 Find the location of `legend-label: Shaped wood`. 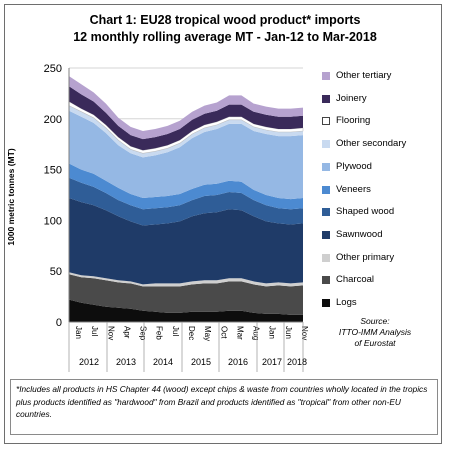

legend-label: Shaped wood is located at coordinates (365, 212).